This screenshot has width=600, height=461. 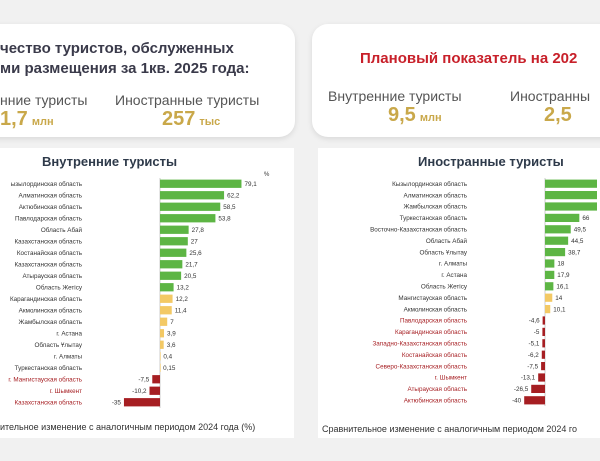 I want to click on category-label: г. Мангистауская область, so click(x=45, y=379).